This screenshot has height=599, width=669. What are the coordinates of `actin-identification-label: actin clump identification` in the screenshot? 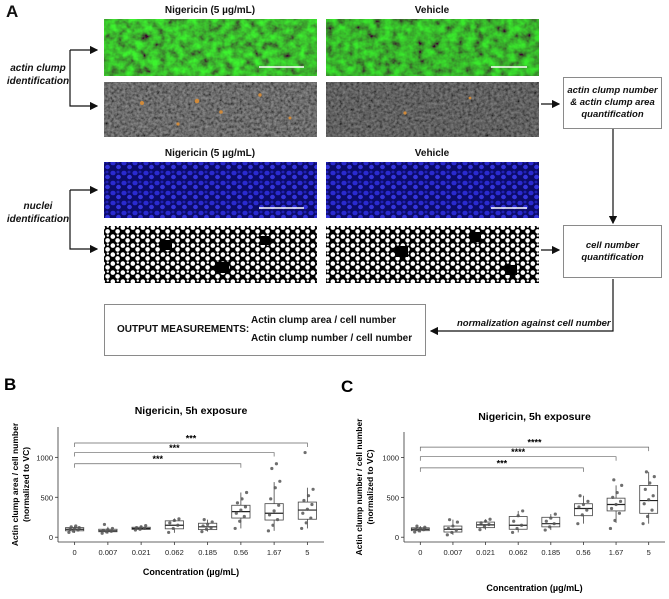 It's located at (38, 75).